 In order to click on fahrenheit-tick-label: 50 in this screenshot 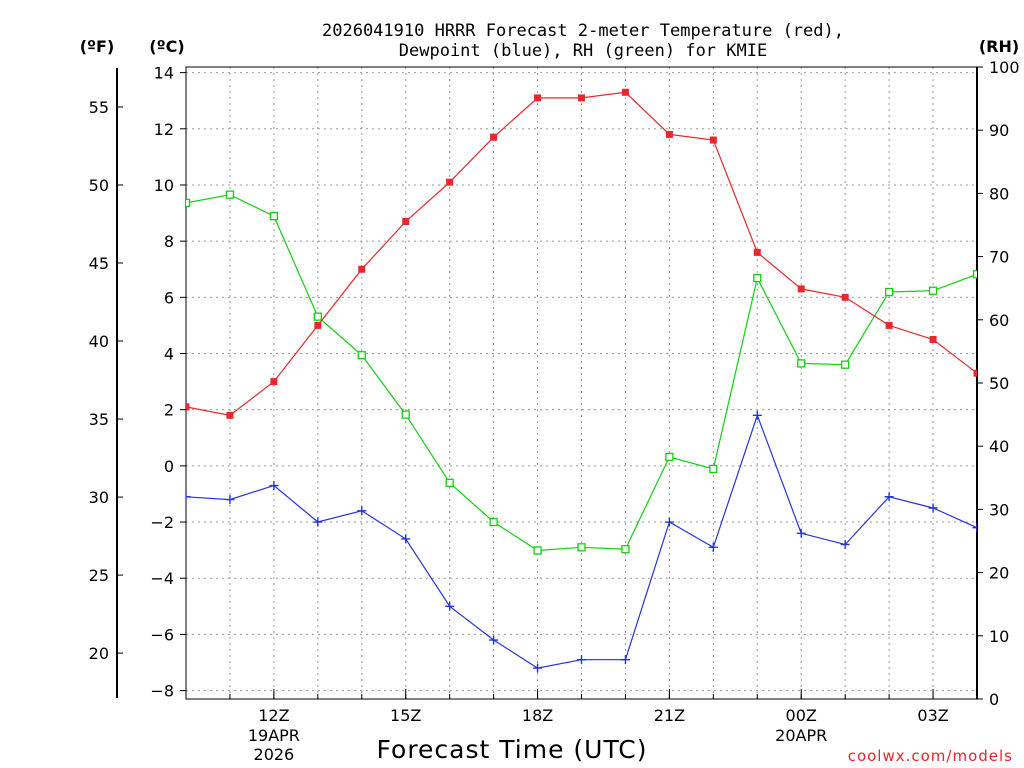, I will do `click(99, 185)`.